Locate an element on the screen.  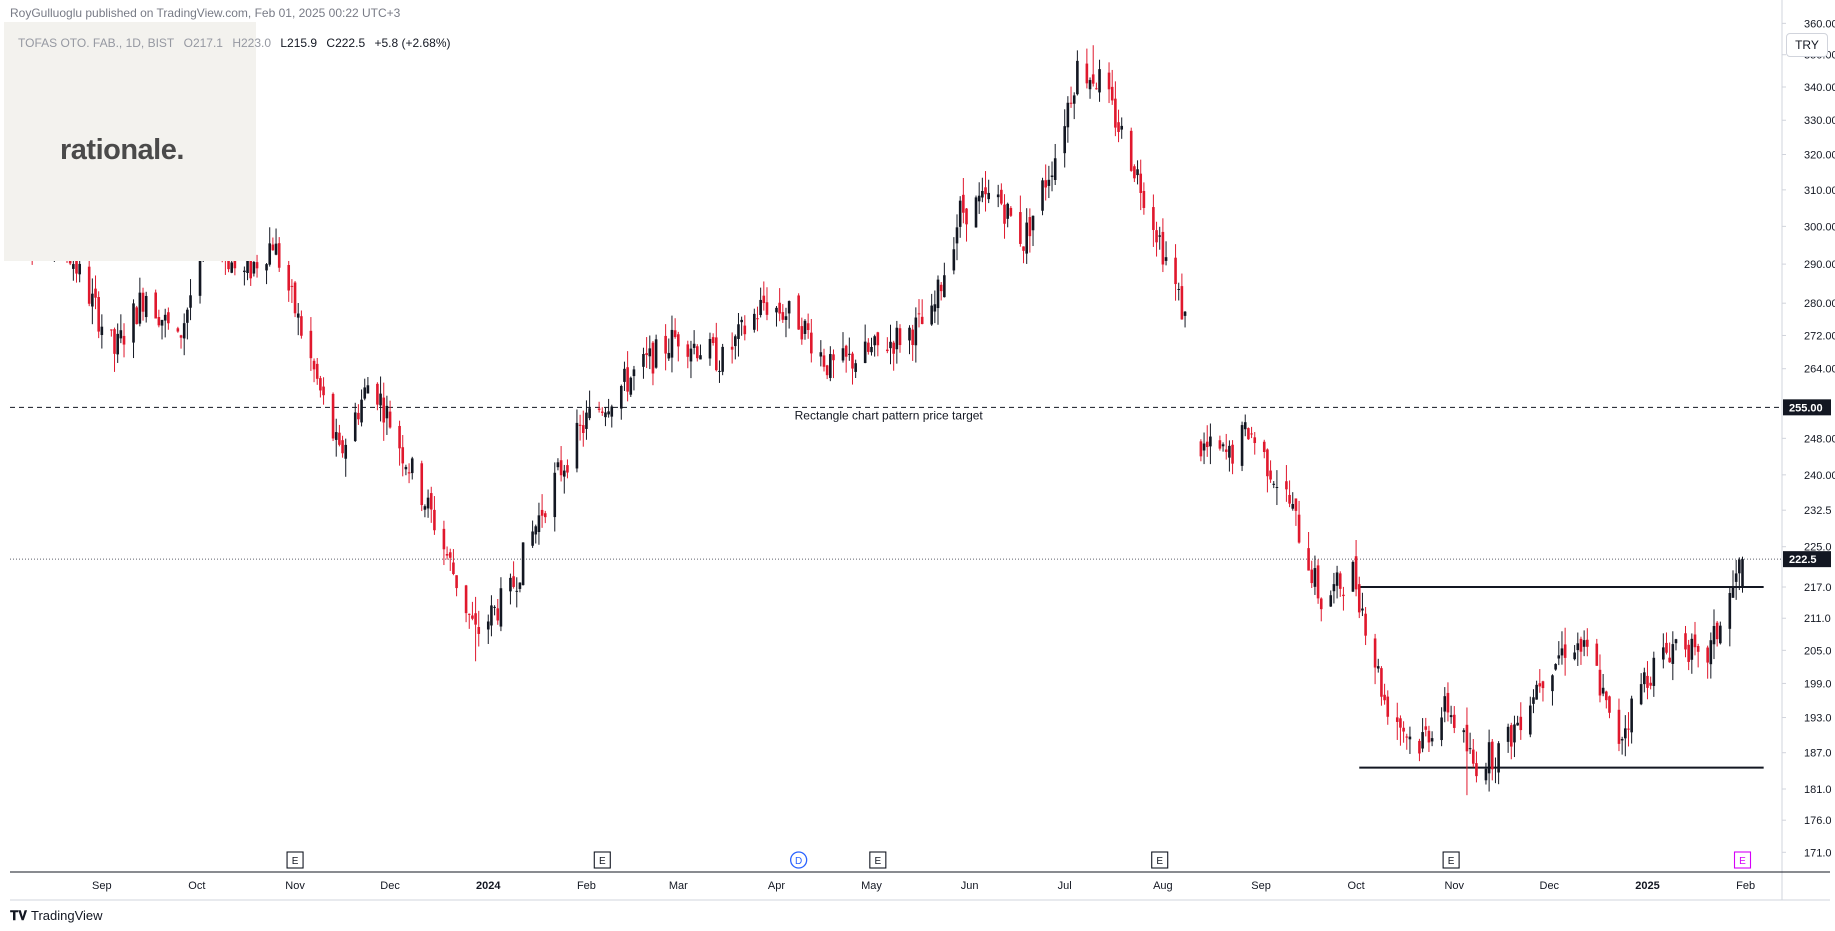
time-tick-label: 2024 is located at coordinates (488, 886).